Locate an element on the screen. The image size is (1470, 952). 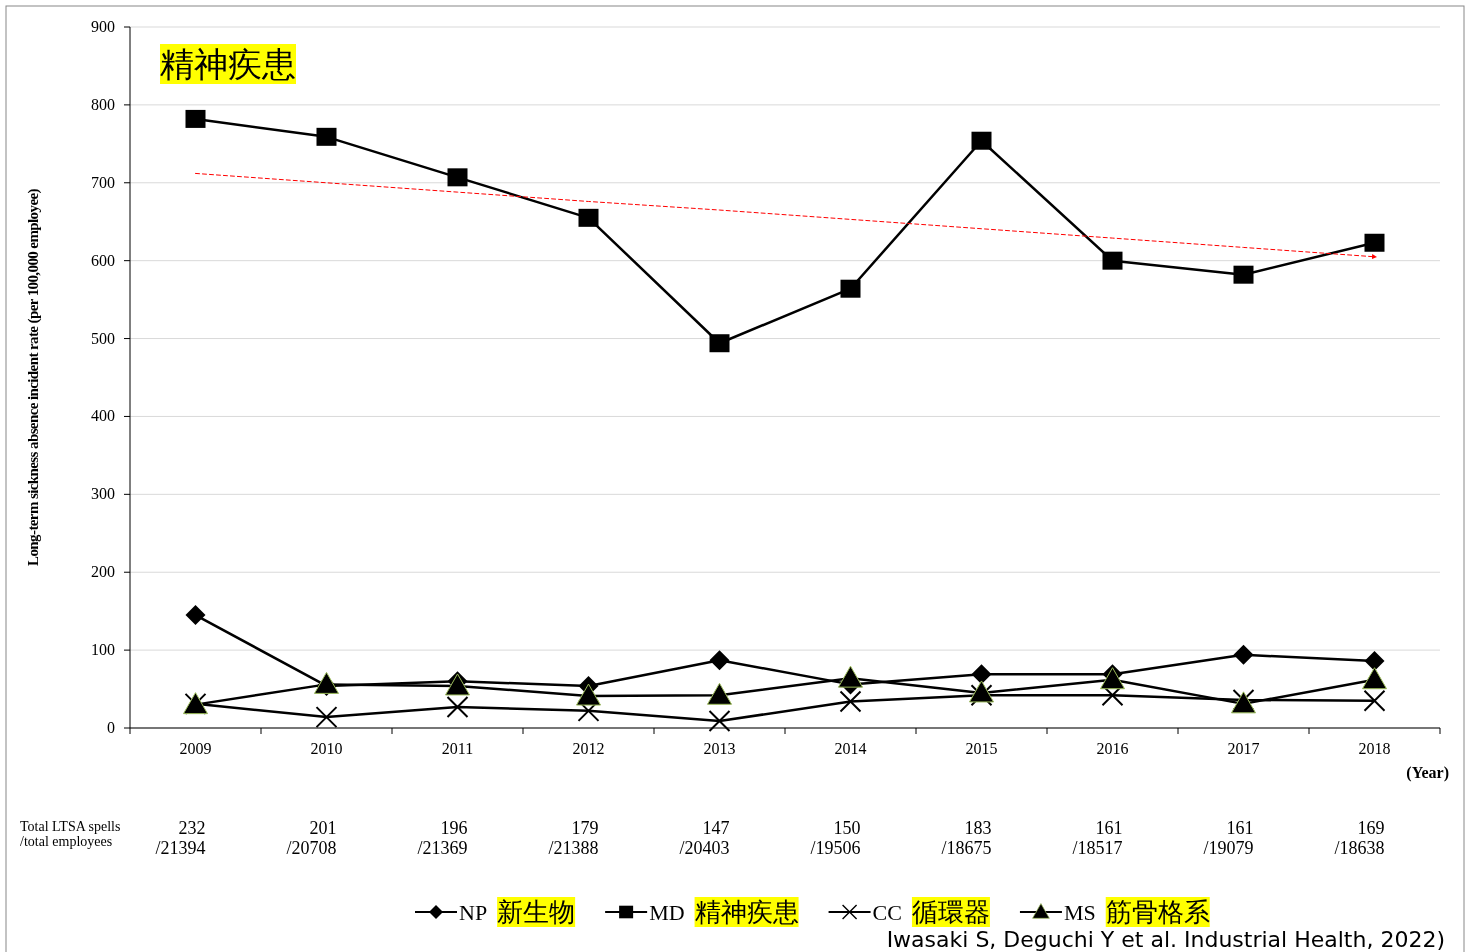
x-tick-label: 2015 is located at coordinates (981, 748).